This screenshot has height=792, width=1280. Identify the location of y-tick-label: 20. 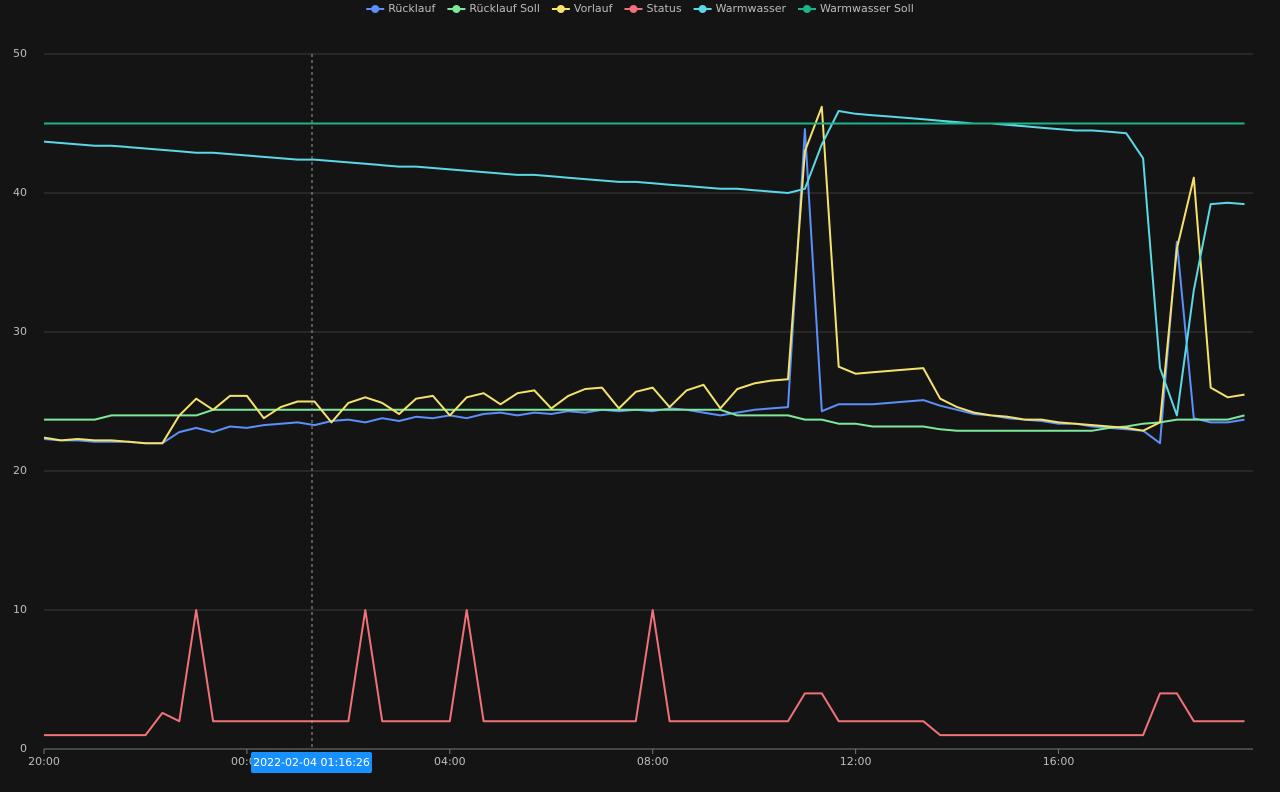
(20, 470).